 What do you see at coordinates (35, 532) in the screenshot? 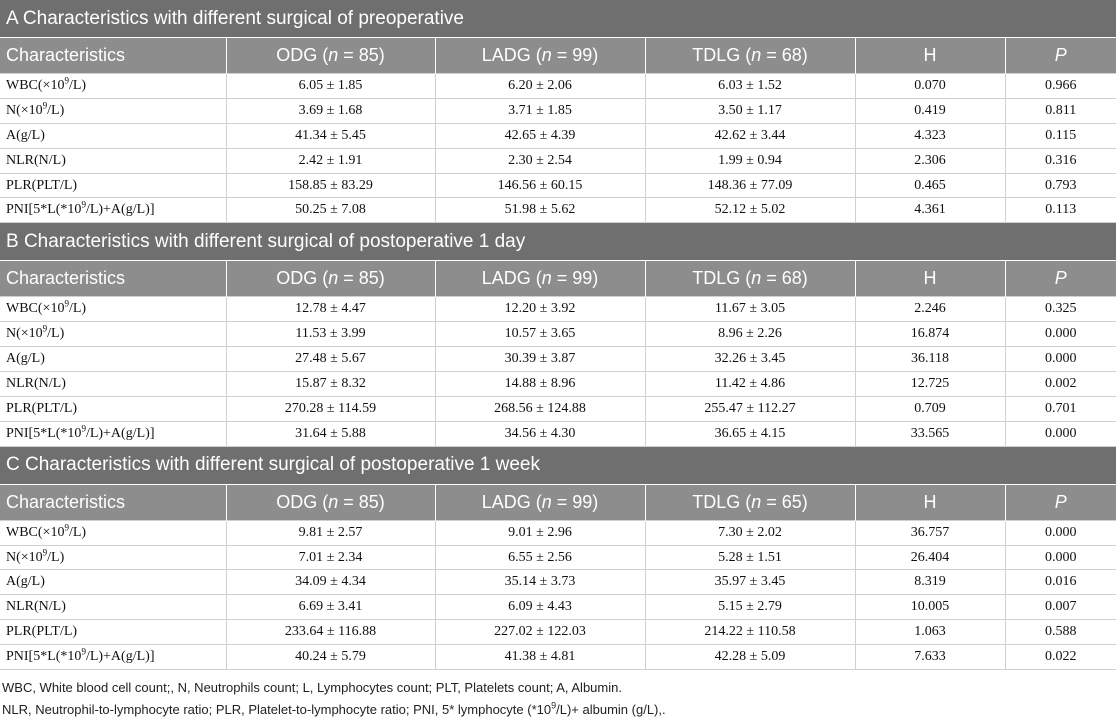
I see `text: WBC(×10` at bounding box center [35, 532].